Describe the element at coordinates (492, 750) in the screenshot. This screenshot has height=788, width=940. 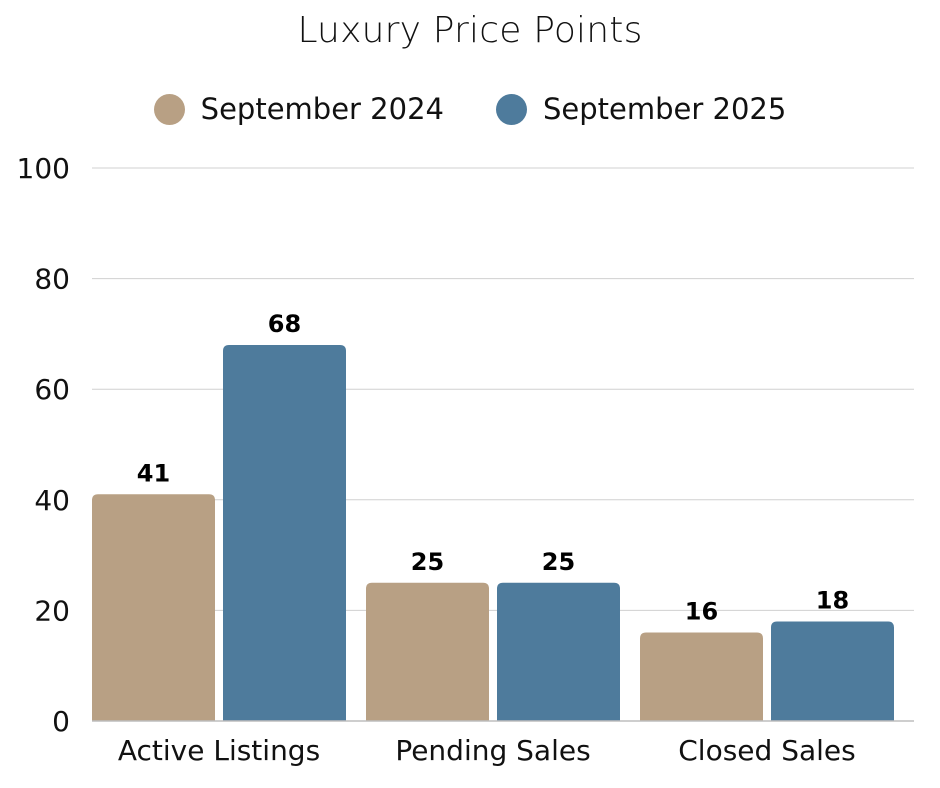
I see `x-tick-label: Pending Sales` at that location.